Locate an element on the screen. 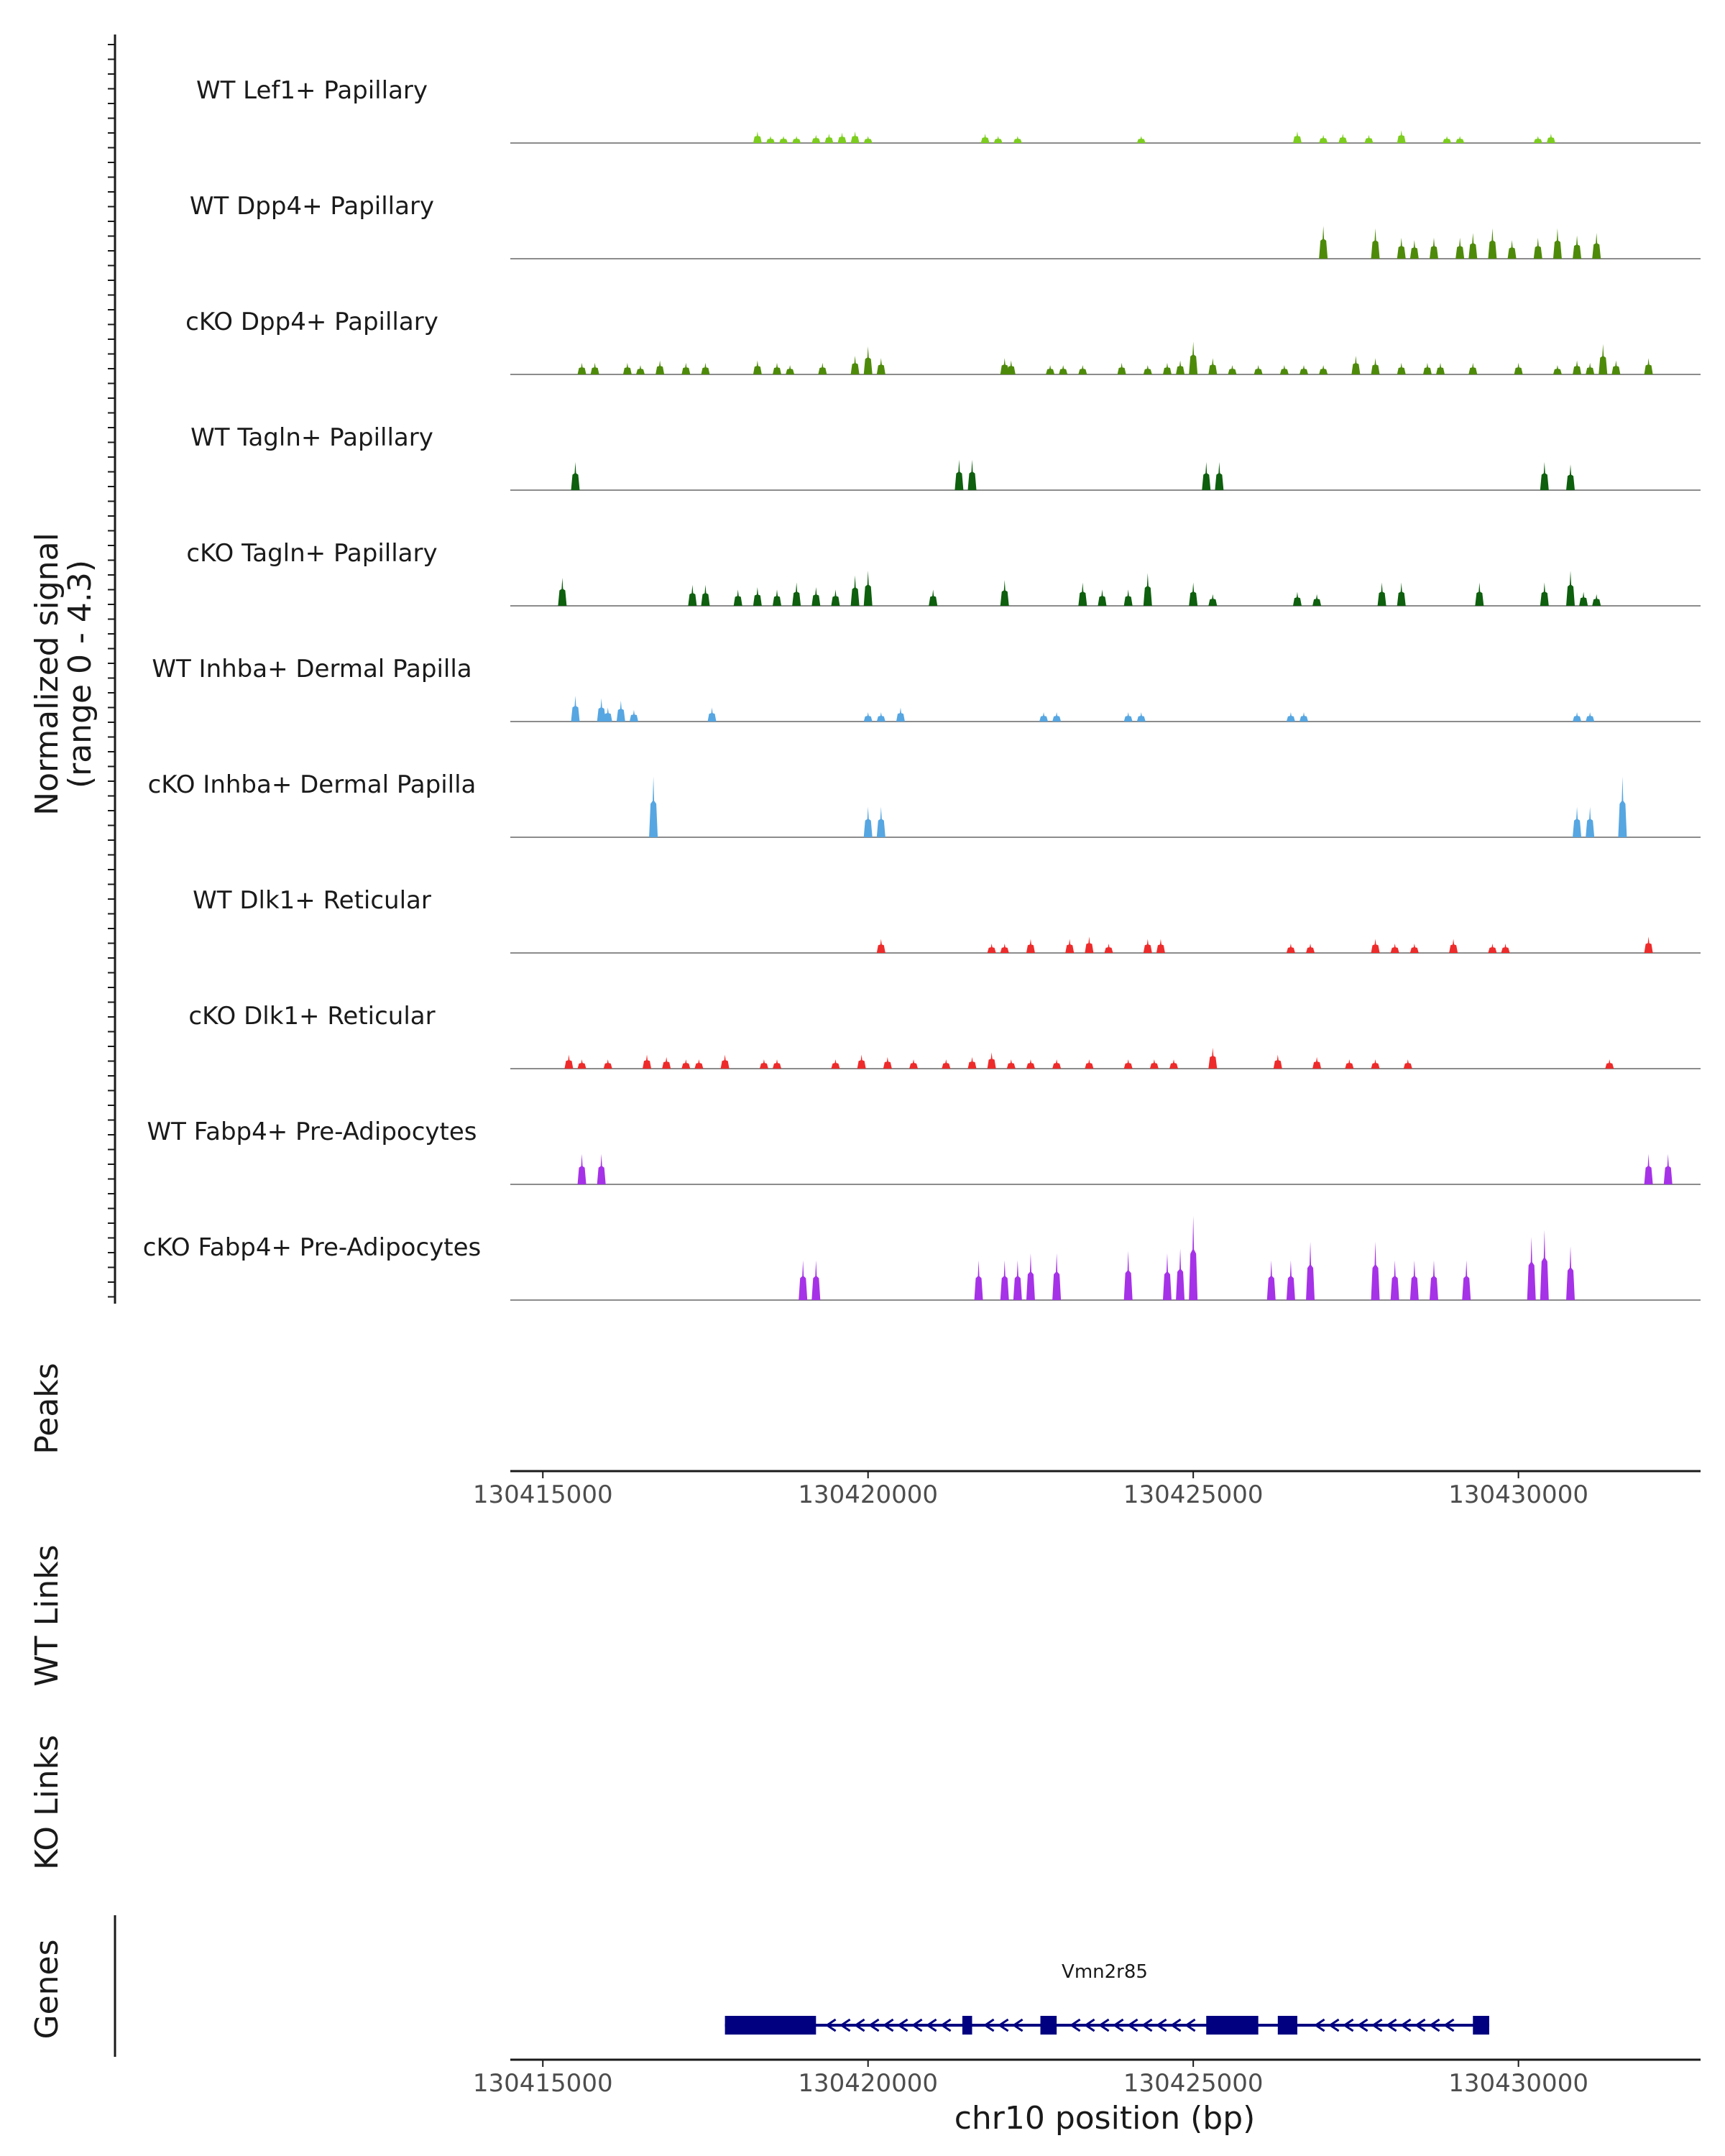 The width and height of the screenshot is (1725, 2156). track-label: cKO Dlk1+ Reticular is located at coordinates (311, 1017).